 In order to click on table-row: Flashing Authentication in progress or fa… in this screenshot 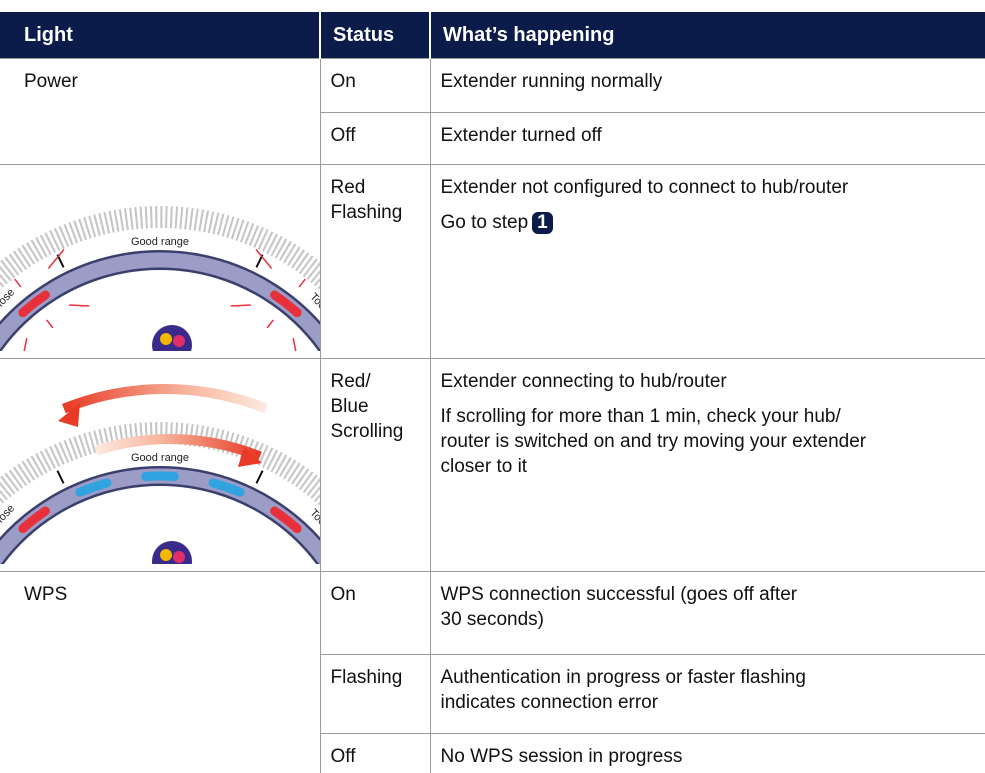, I will do `click(492, 694)`.